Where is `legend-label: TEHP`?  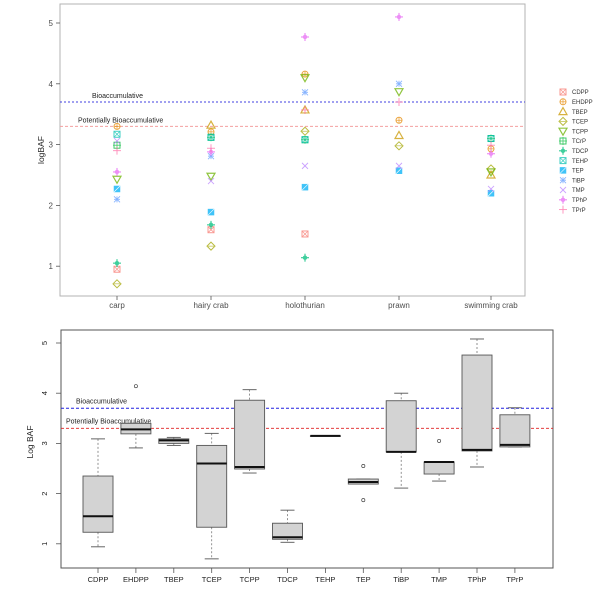 legend-label: TEHP is located at coordinates (580, 162).